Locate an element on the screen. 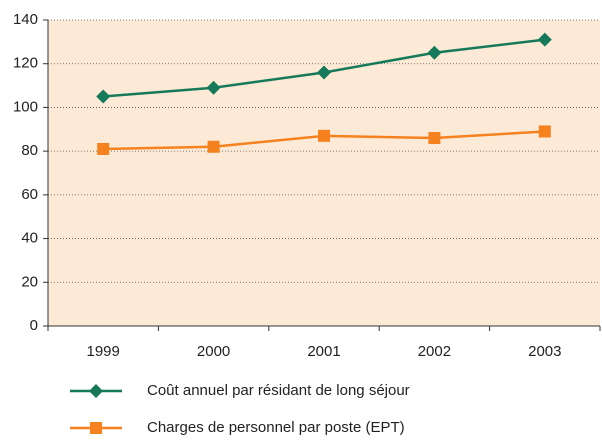 The height and width of the screenshot is (441, 602). y-tick-label: 80 is located at coordinates (29, 150).